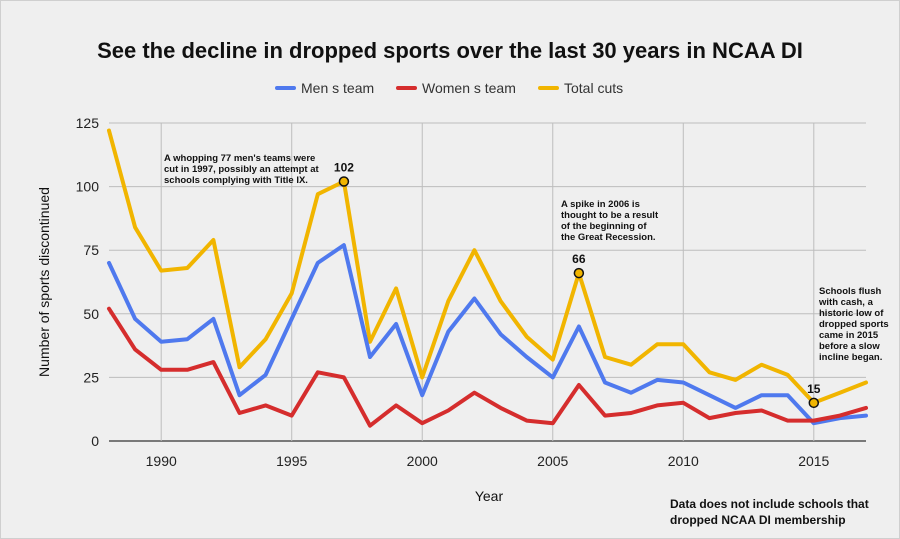  What do you see at coordinates (236, 180) in the screenshot?
I see `annotation-1997-line: schools complying with Title IX.` at bounding box center [236, 180].